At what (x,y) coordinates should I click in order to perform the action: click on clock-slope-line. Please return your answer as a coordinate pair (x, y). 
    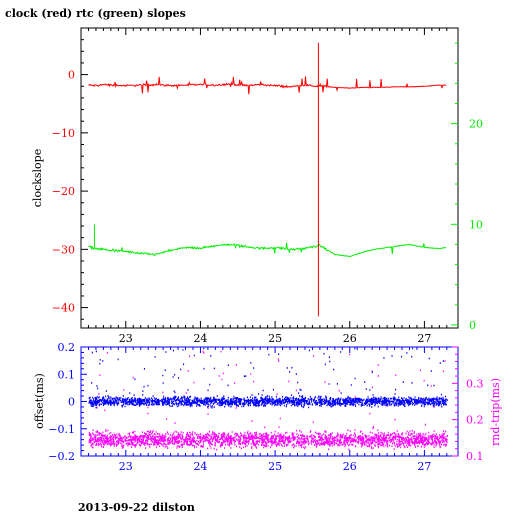
    Looking at the image, I should click on (267, 85).